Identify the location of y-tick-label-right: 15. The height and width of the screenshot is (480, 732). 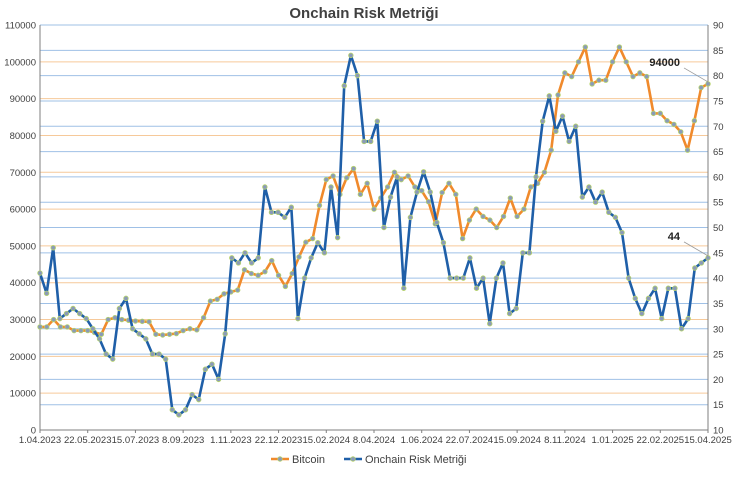
(718, 405).